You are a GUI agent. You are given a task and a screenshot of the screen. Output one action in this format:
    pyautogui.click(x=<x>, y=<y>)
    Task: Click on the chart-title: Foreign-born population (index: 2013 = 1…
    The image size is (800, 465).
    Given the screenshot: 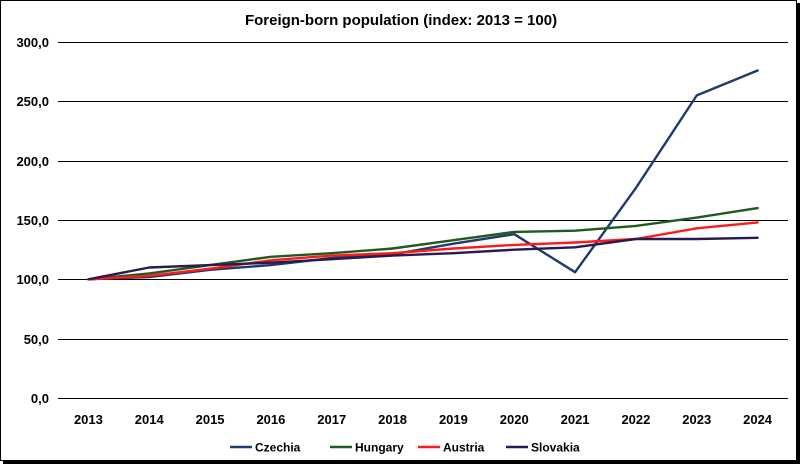 What is the action you would take?
    pyautogui.click(x=401, y=20)
    